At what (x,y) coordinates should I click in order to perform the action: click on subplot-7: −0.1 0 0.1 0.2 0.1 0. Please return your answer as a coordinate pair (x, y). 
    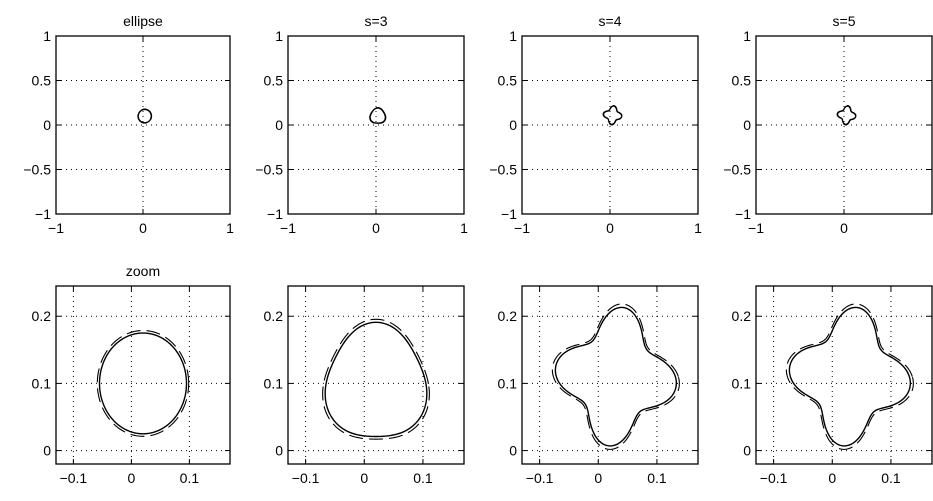
    Looking at the image, I should click on (598, 385).